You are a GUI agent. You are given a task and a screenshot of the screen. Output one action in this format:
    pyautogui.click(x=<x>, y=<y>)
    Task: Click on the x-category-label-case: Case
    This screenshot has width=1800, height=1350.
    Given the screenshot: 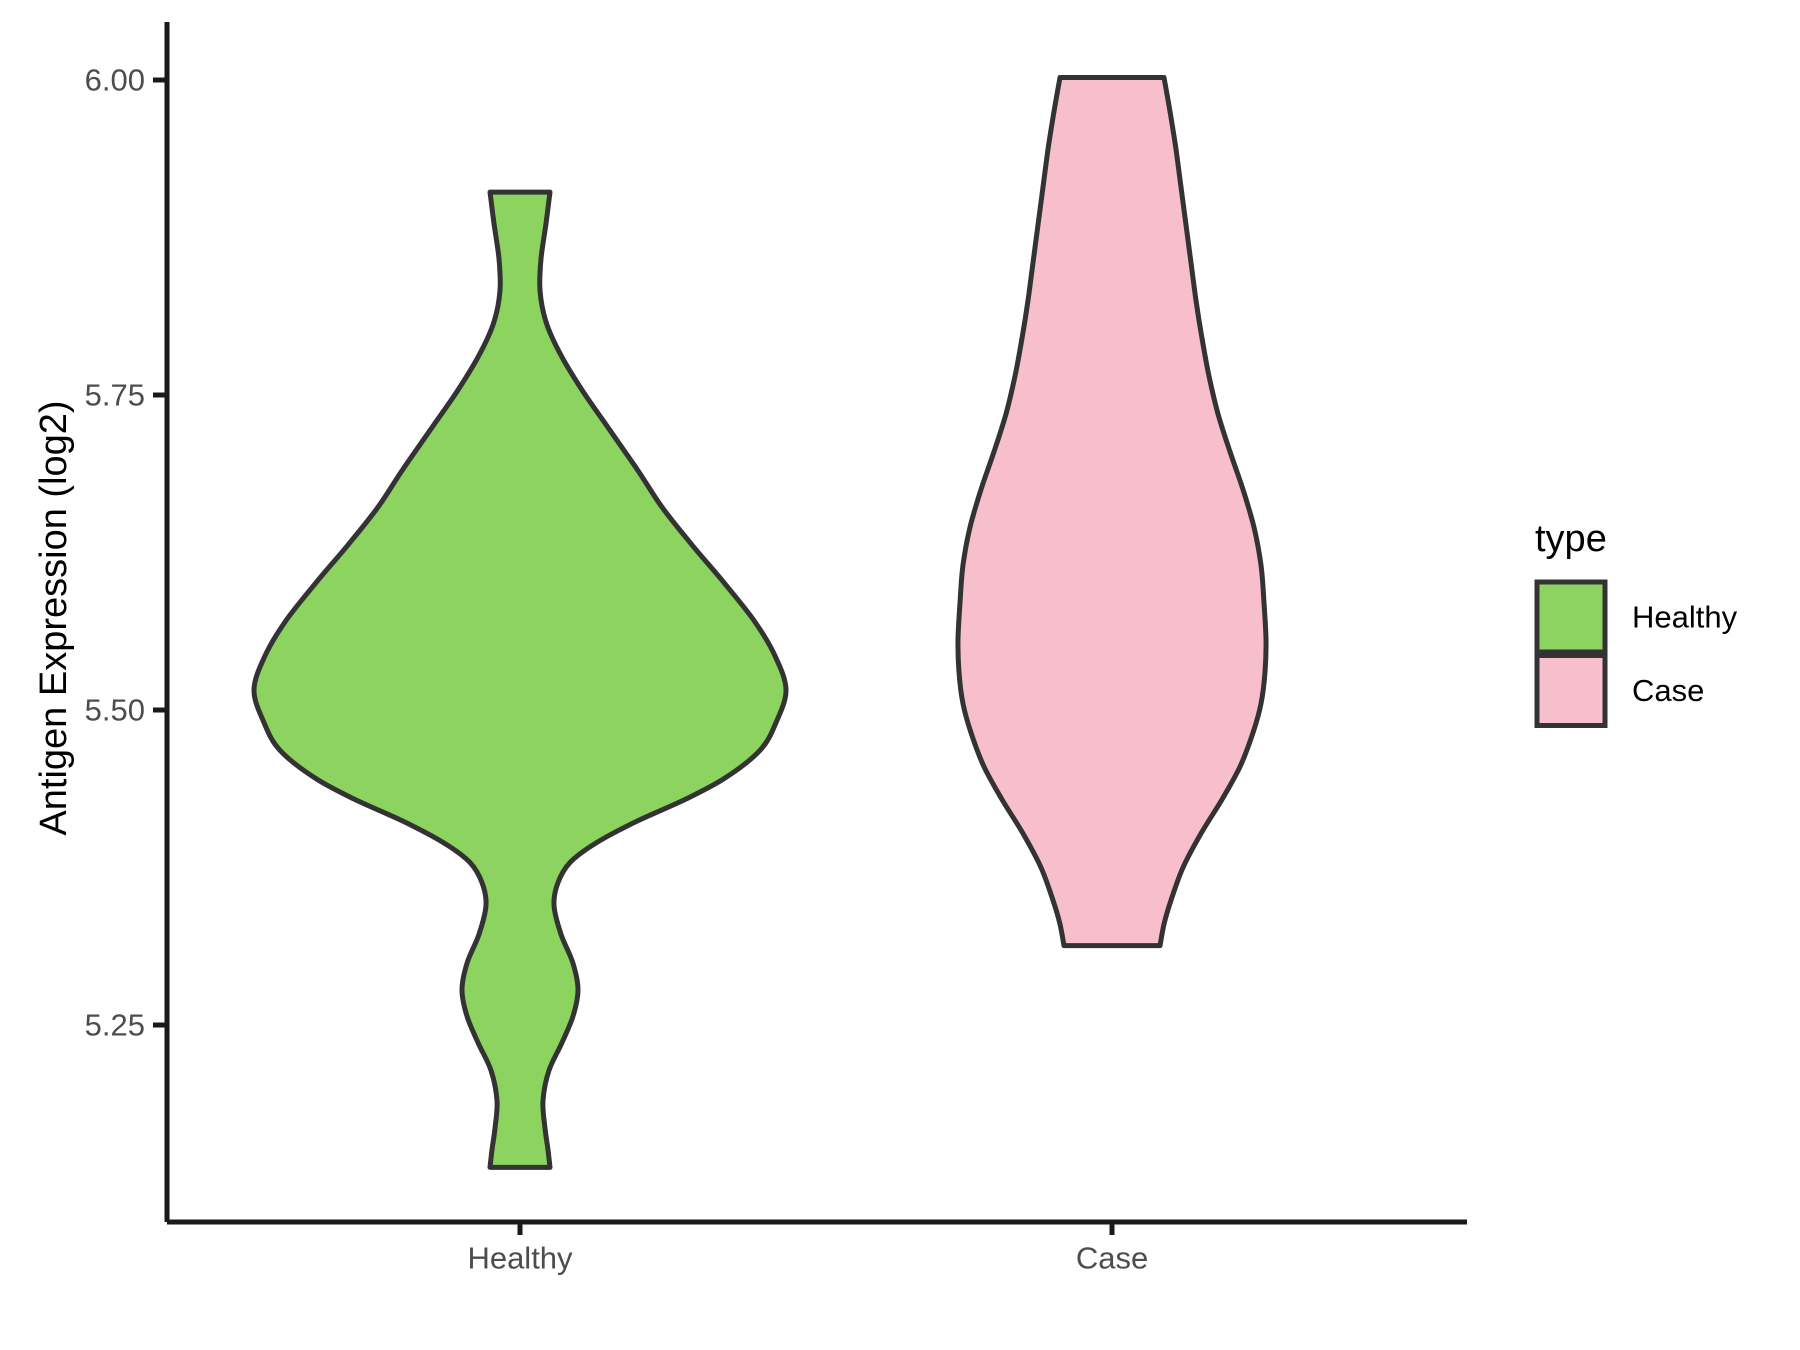 What is the action you would take?
    pyautogui.click(x=1112, y=1258)
    